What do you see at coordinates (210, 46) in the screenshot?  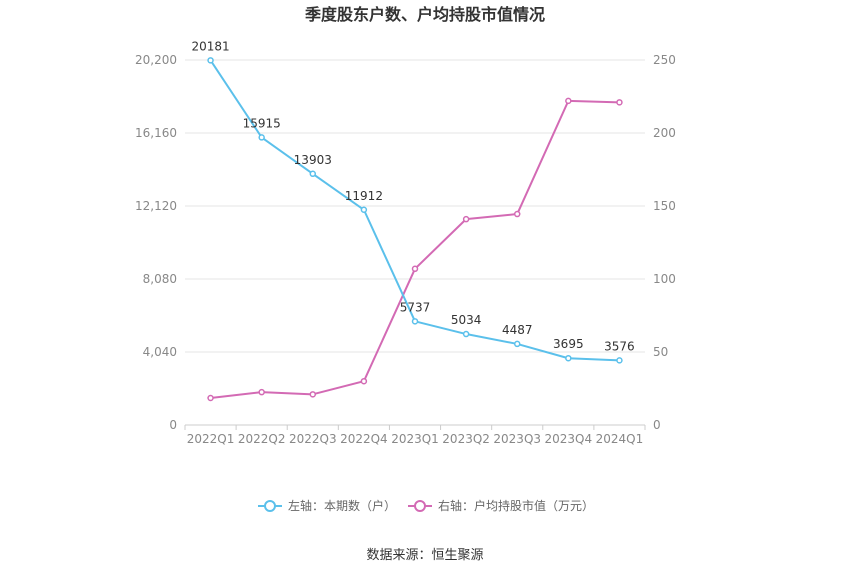 I see `data-label: 20181` at bounding box center [210, 46].